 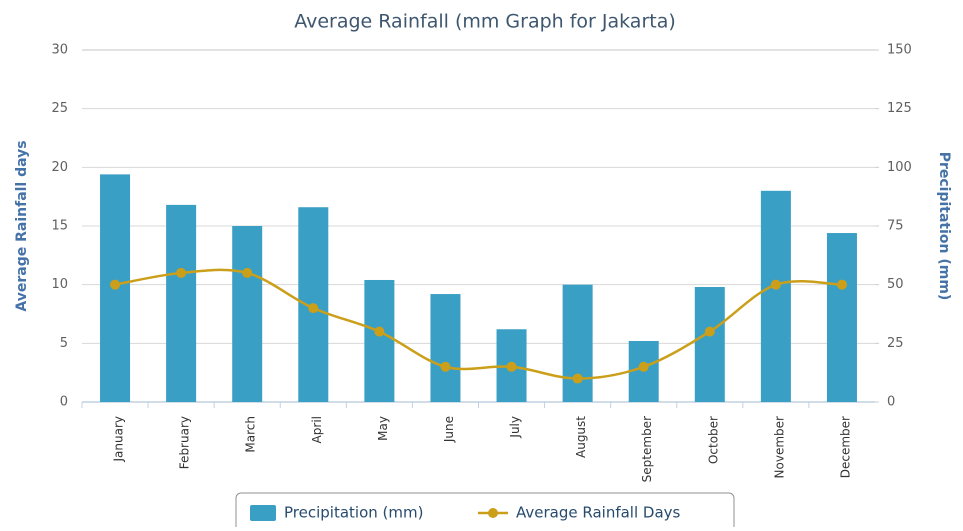 What do you see at coordinates (647, 449) in the screenshot?
I see `x-tick-label: September` at bounding box center [647, 449].